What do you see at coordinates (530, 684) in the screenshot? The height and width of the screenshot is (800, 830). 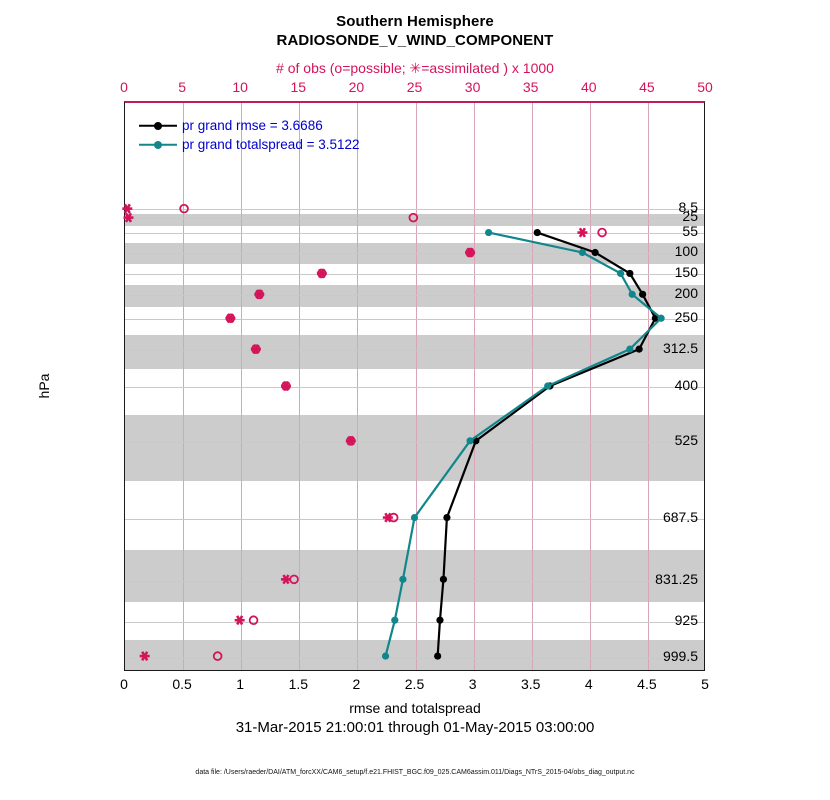 I see `x-axis-tick-label: 3.5` at bounding box center [530, 684].